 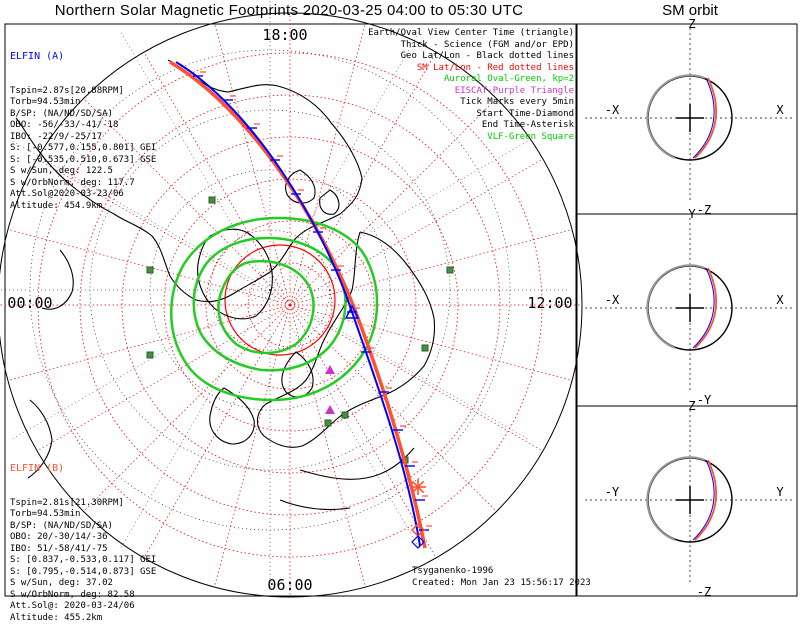 What do you see at coordinates (330, 389) in the screenshot?
I see `eiscat-markers` at bounding box center [330, 389].